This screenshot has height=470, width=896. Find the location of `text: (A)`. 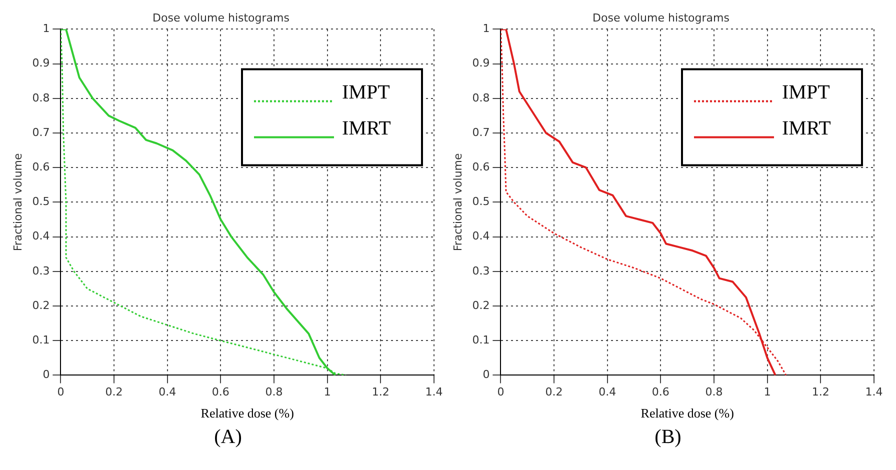

text: (A) is located at coordinates (228, 437).